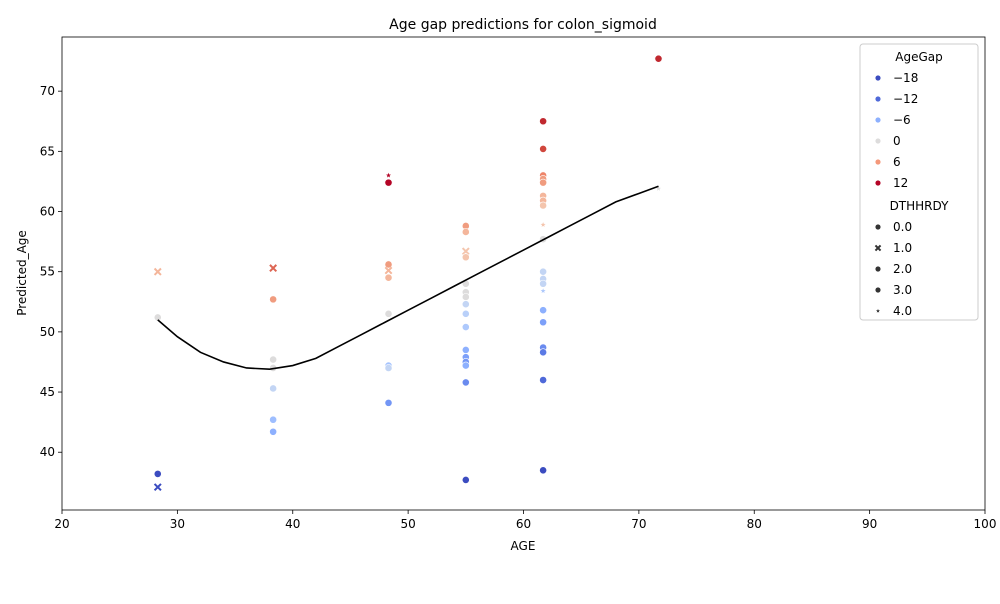 Image resolution: width=1000 pixels, height=604 pixels. What do you see at coordinates (902, 227) in the screenshot?
I see `legend-entry-label: 0.0` at bounding box center [902, 227].